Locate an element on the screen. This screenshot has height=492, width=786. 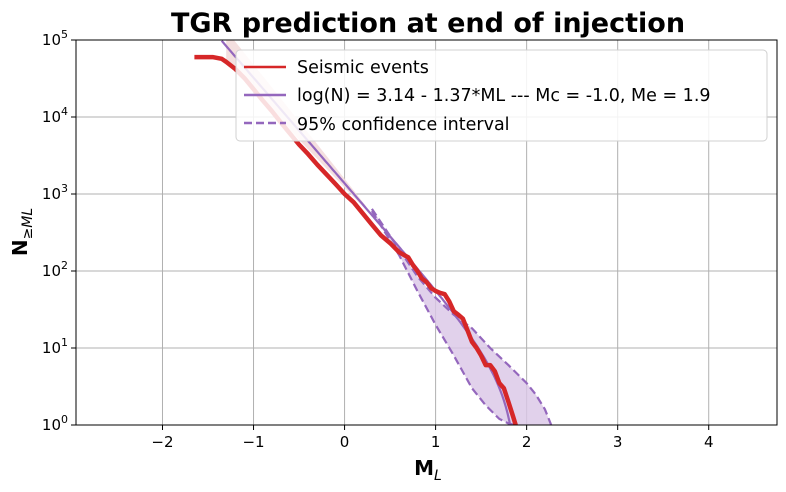
confidence-band is located at coordinates (461, 316).